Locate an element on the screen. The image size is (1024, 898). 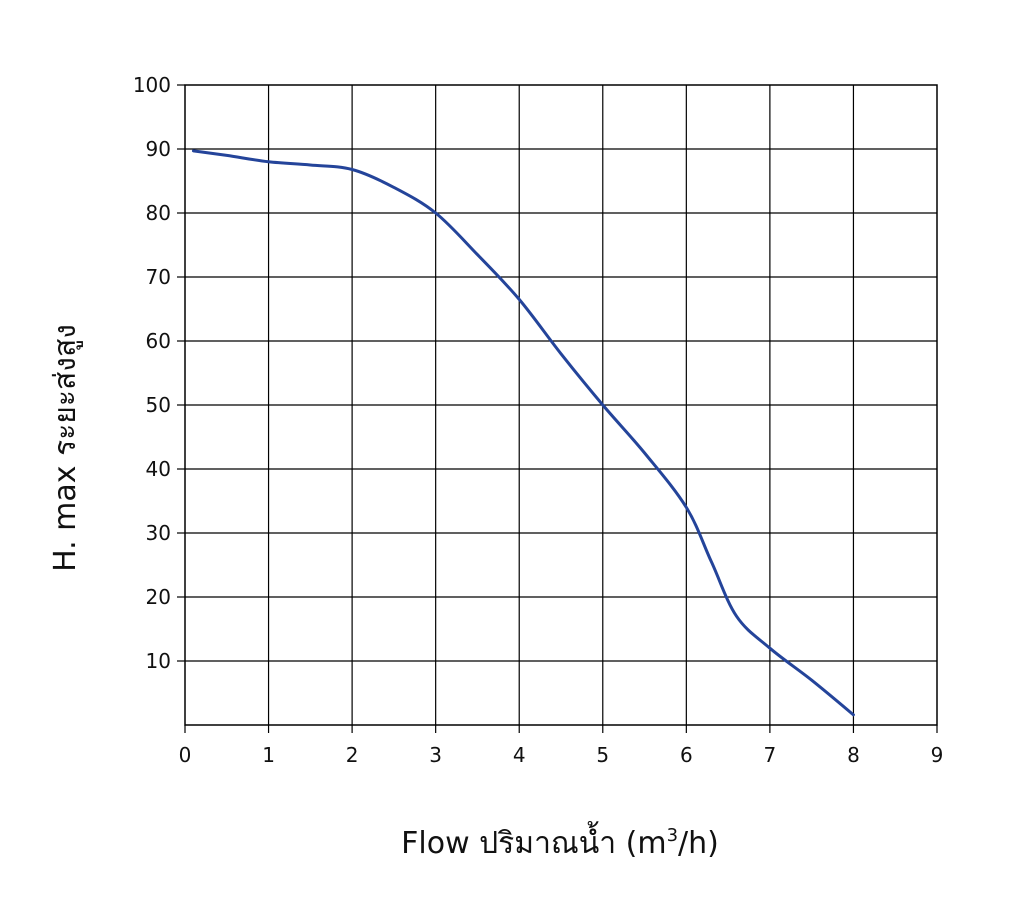
x-tick-label-8: 8 is located at coordinates (853, 755).